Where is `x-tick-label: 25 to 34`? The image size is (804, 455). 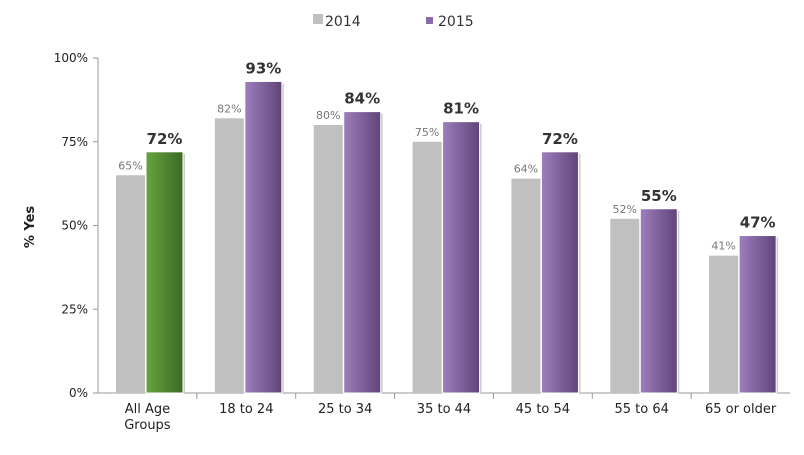
x-tick-label: 25 to 34 is located at coordinates (345, 409).